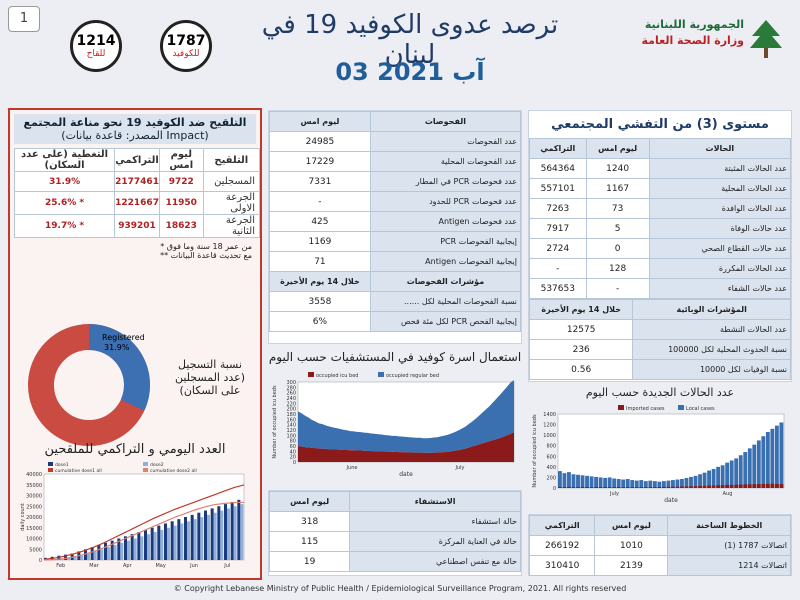 This screenshot has height=600, width=800. Describe the element at coordinates (660, 392) in the screenshot. I see `daily-cases-title: عدد الحالات الجديدة حسب اليوم` at that location.